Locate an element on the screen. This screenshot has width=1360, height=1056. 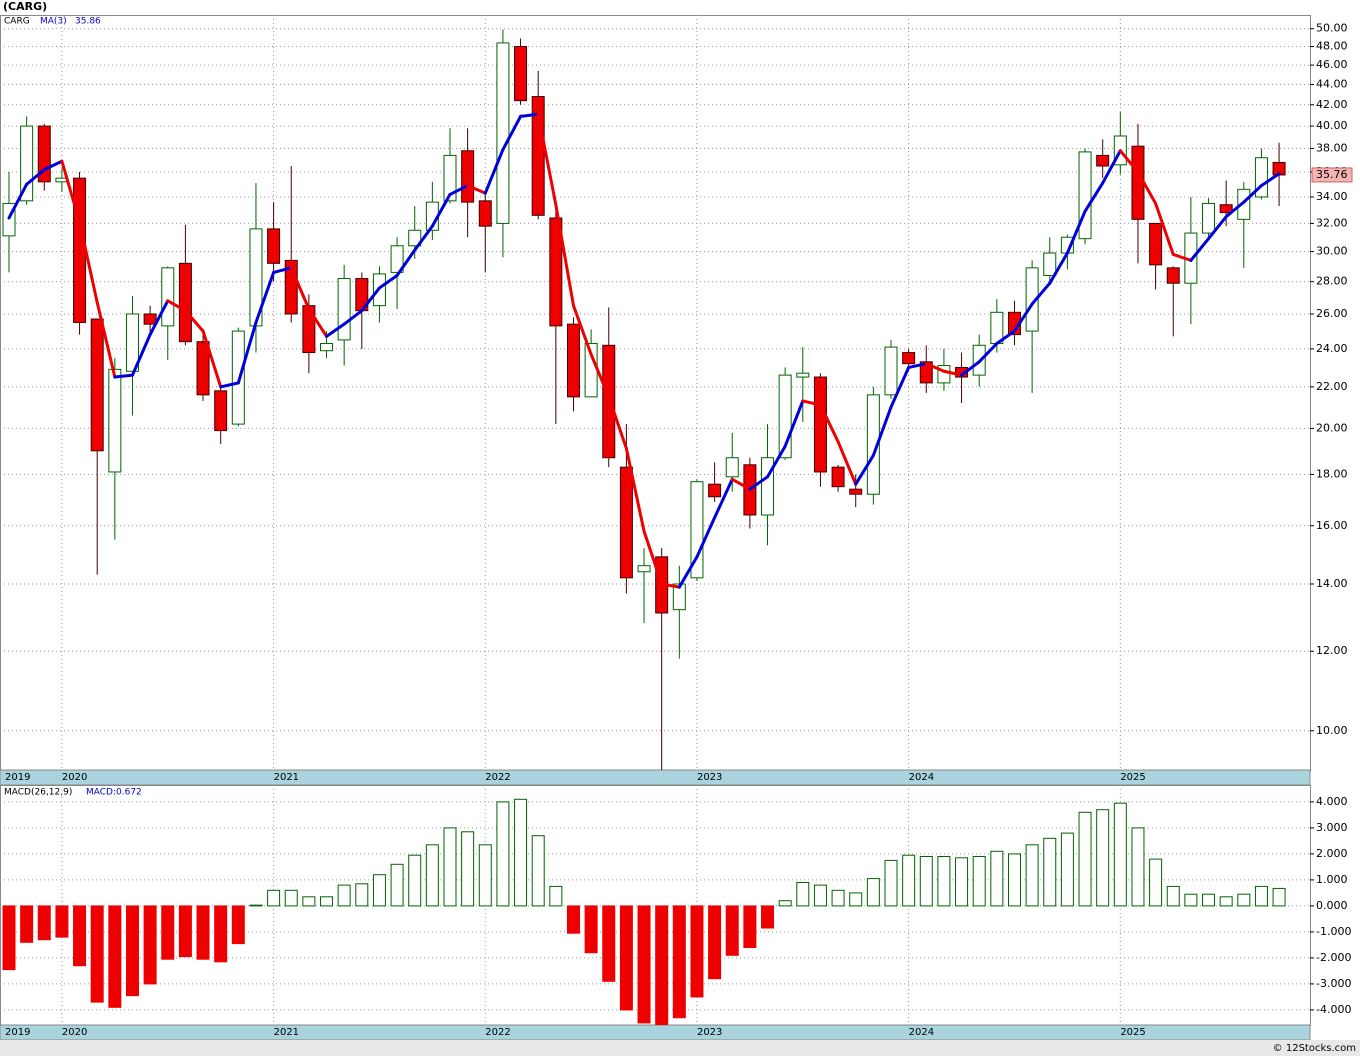
y-tick-label: 16.00 is located at coordinates (1332, 525).